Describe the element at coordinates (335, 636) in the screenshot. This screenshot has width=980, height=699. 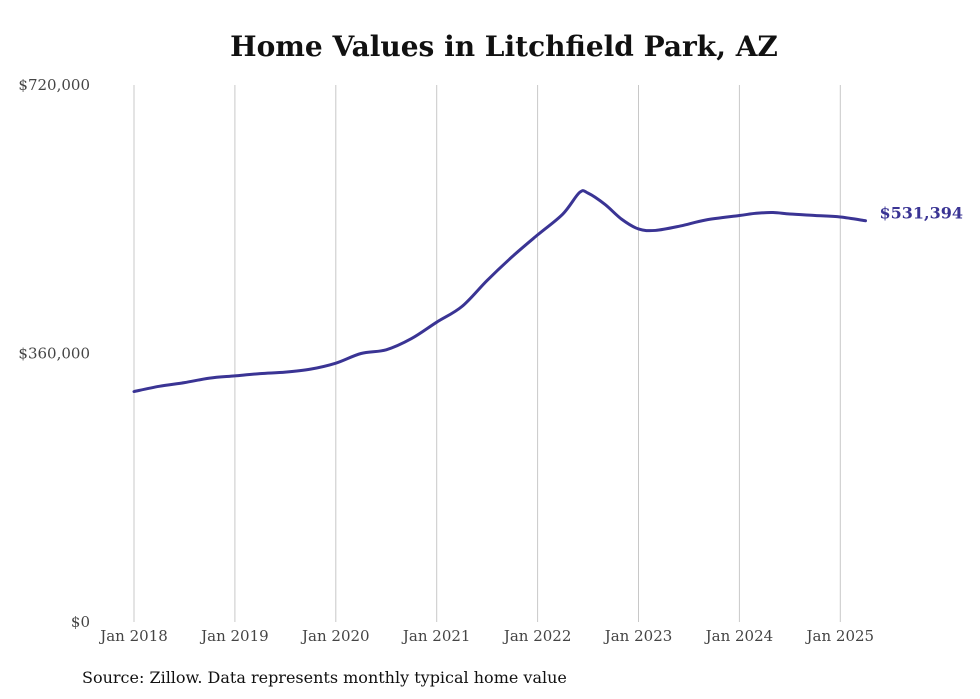
I see `x-tick-label: Jan 2020` at that location.